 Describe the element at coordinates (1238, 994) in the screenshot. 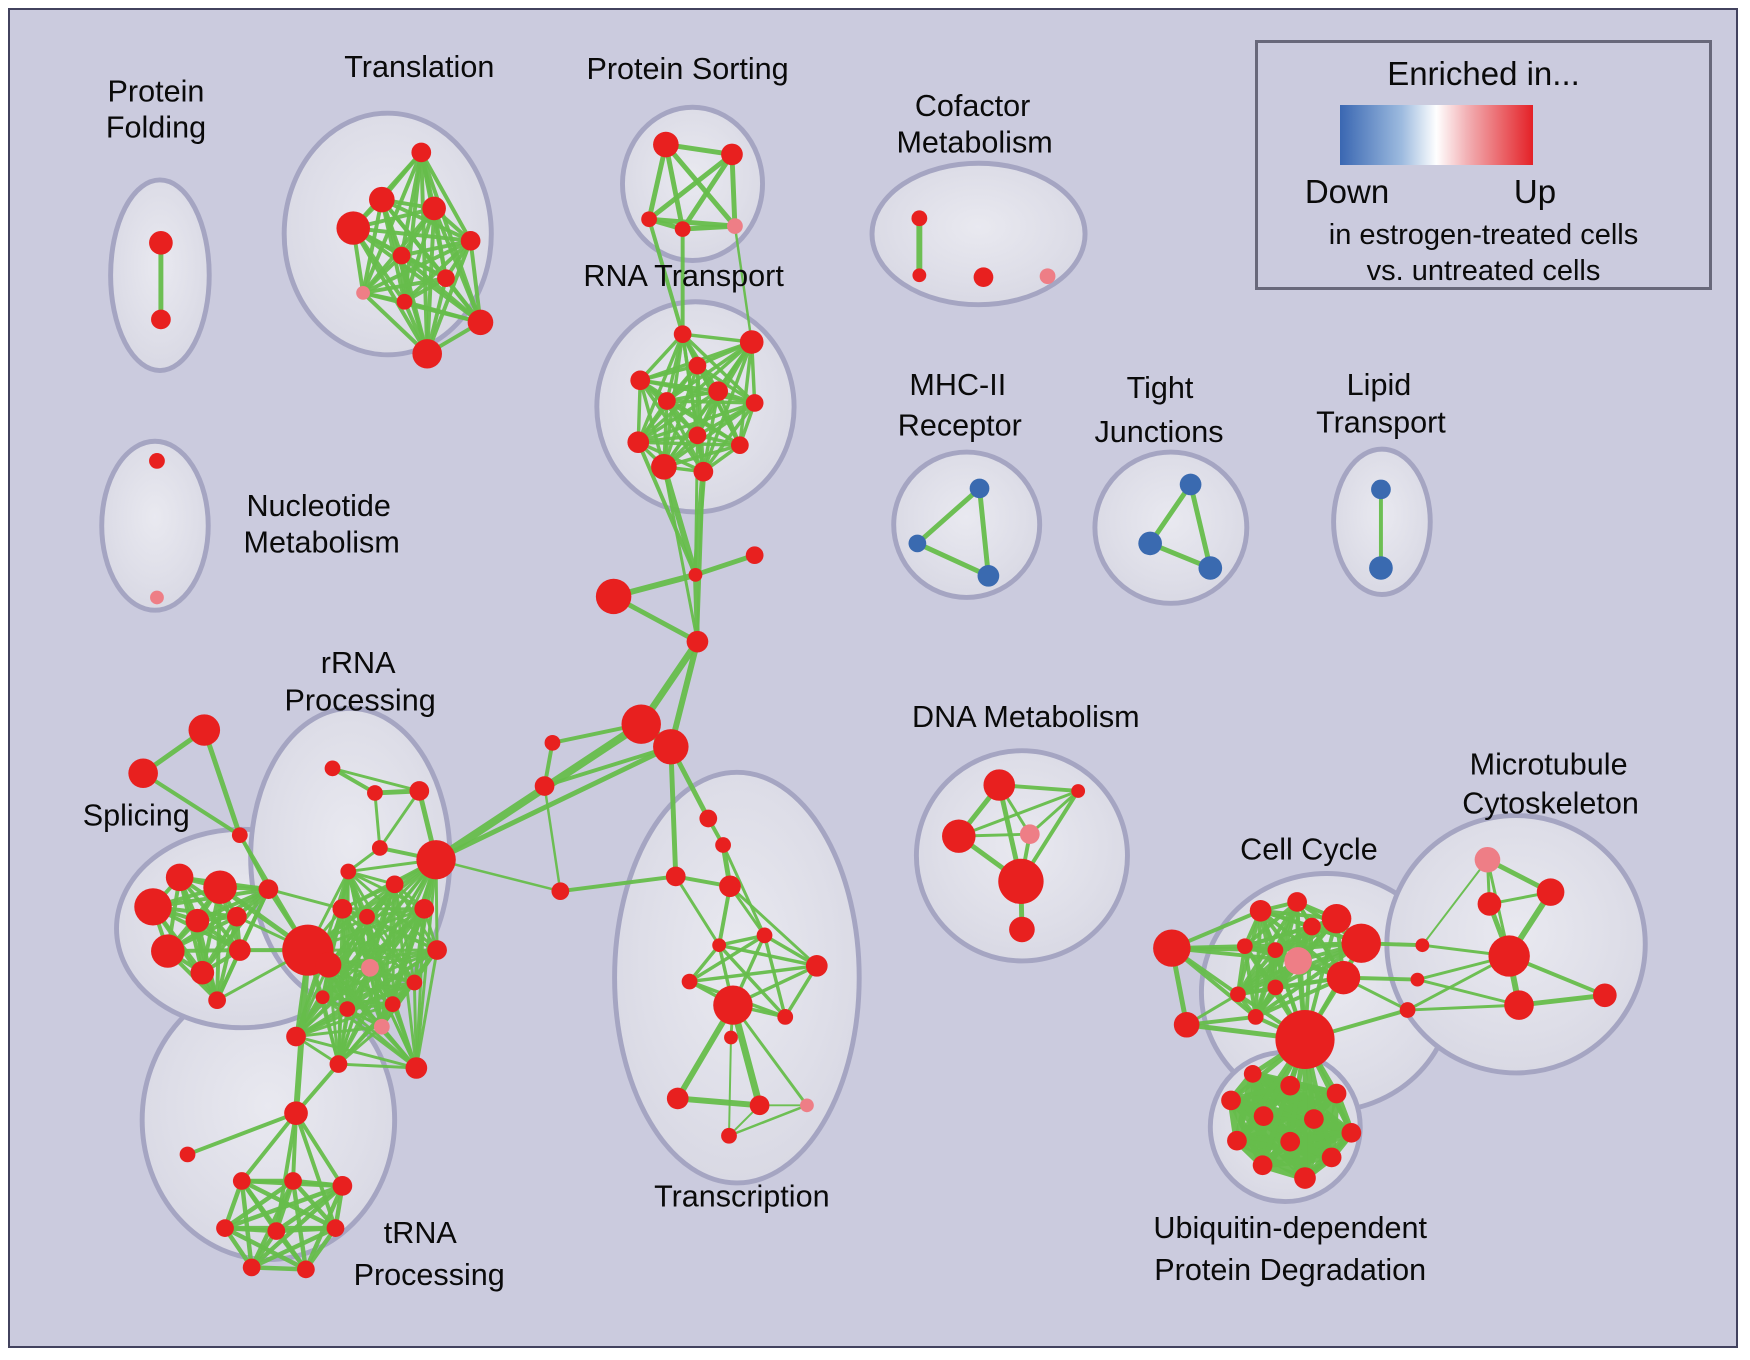

I see `gene-set-node-cc10` at that location.